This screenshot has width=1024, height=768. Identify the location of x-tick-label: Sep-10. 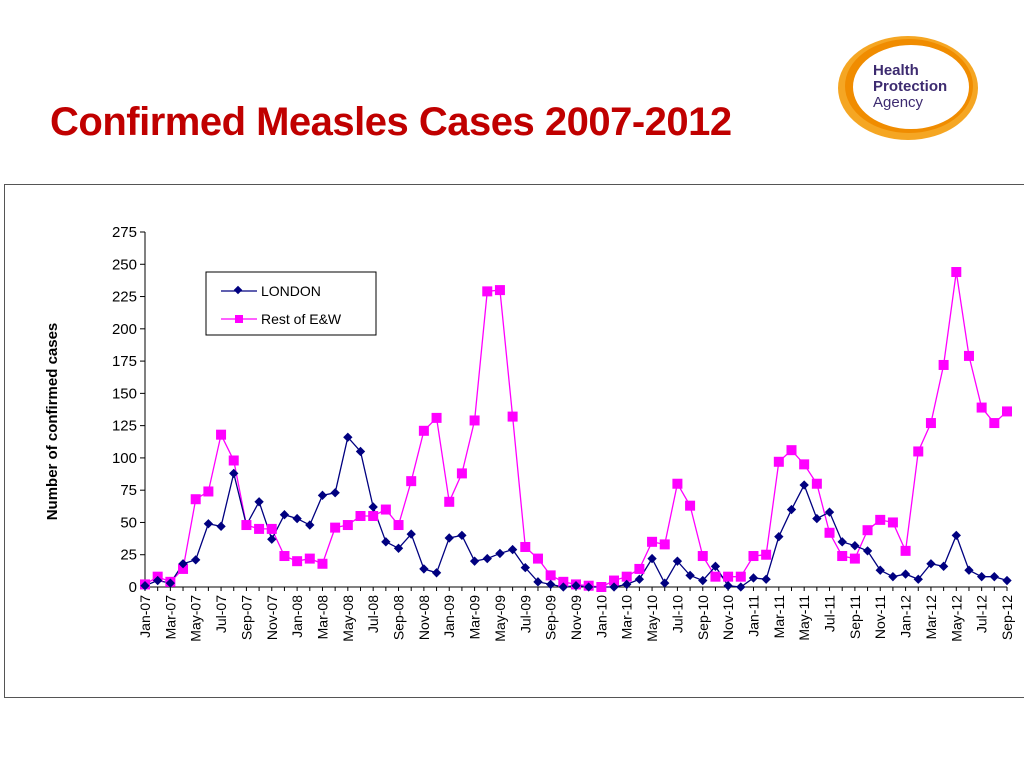
(703, 617).